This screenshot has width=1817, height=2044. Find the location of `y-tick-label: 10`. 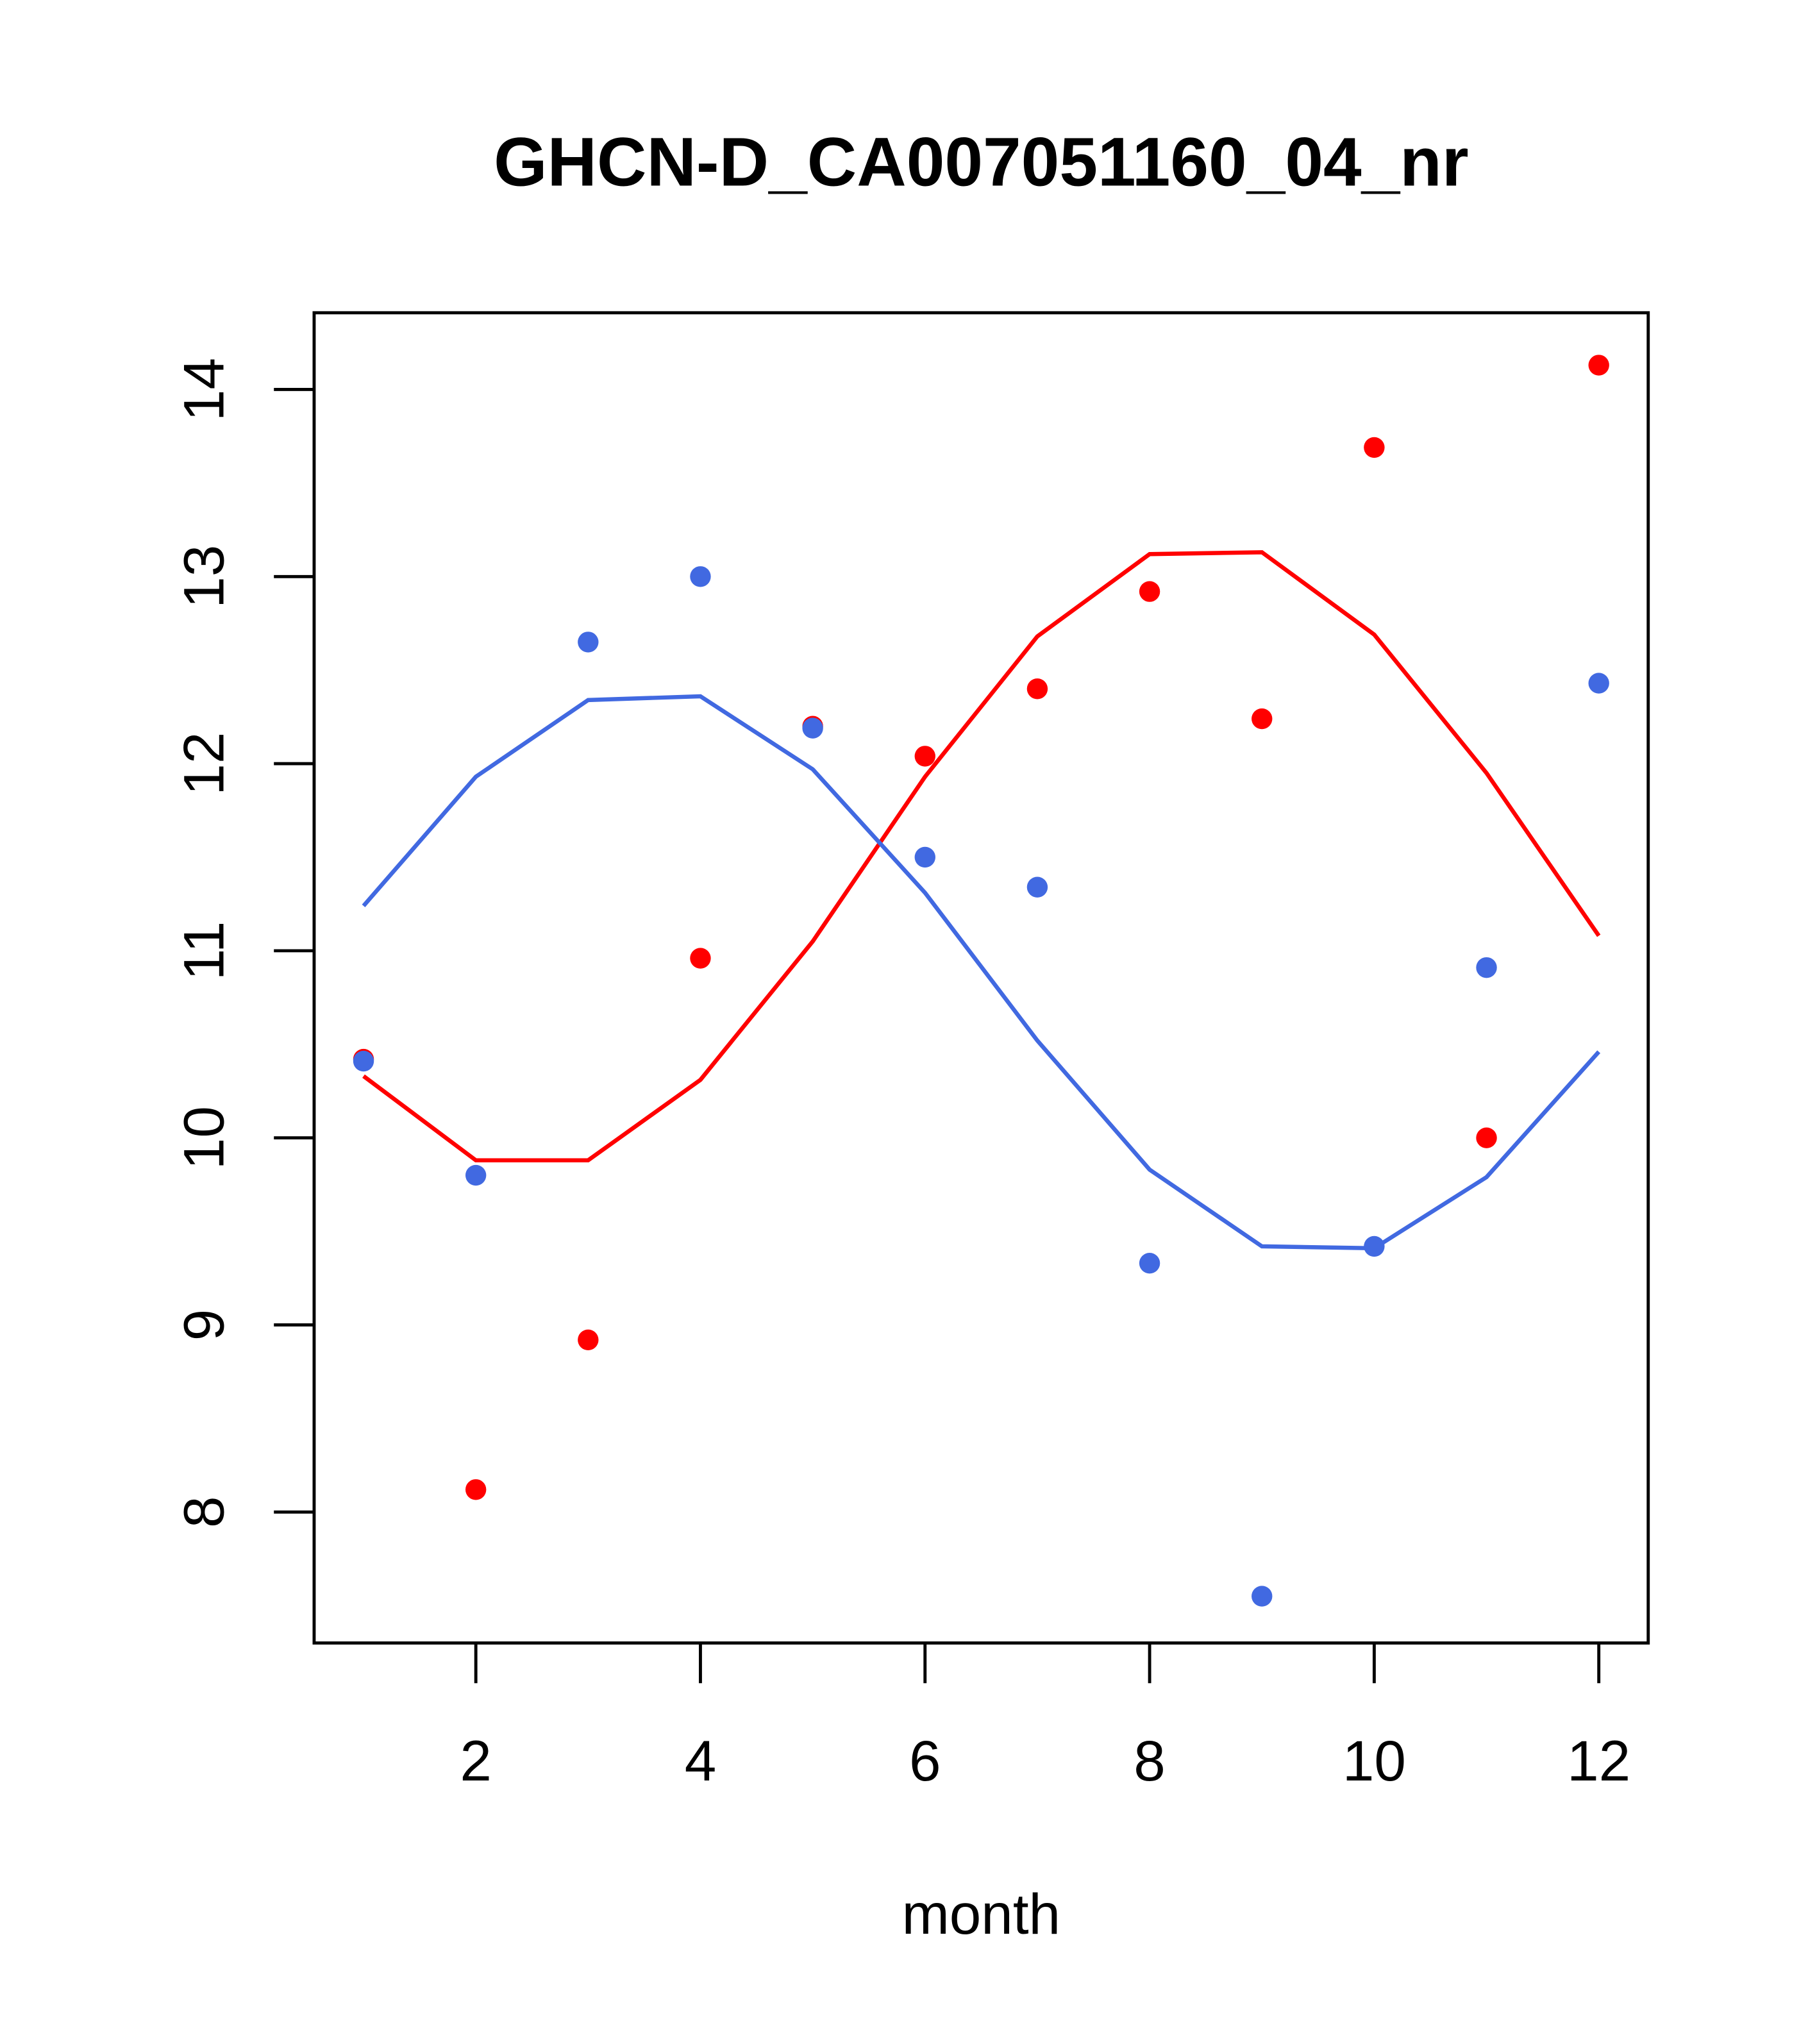

y-tick-label: 10 is located at coordinates (203, 1137).